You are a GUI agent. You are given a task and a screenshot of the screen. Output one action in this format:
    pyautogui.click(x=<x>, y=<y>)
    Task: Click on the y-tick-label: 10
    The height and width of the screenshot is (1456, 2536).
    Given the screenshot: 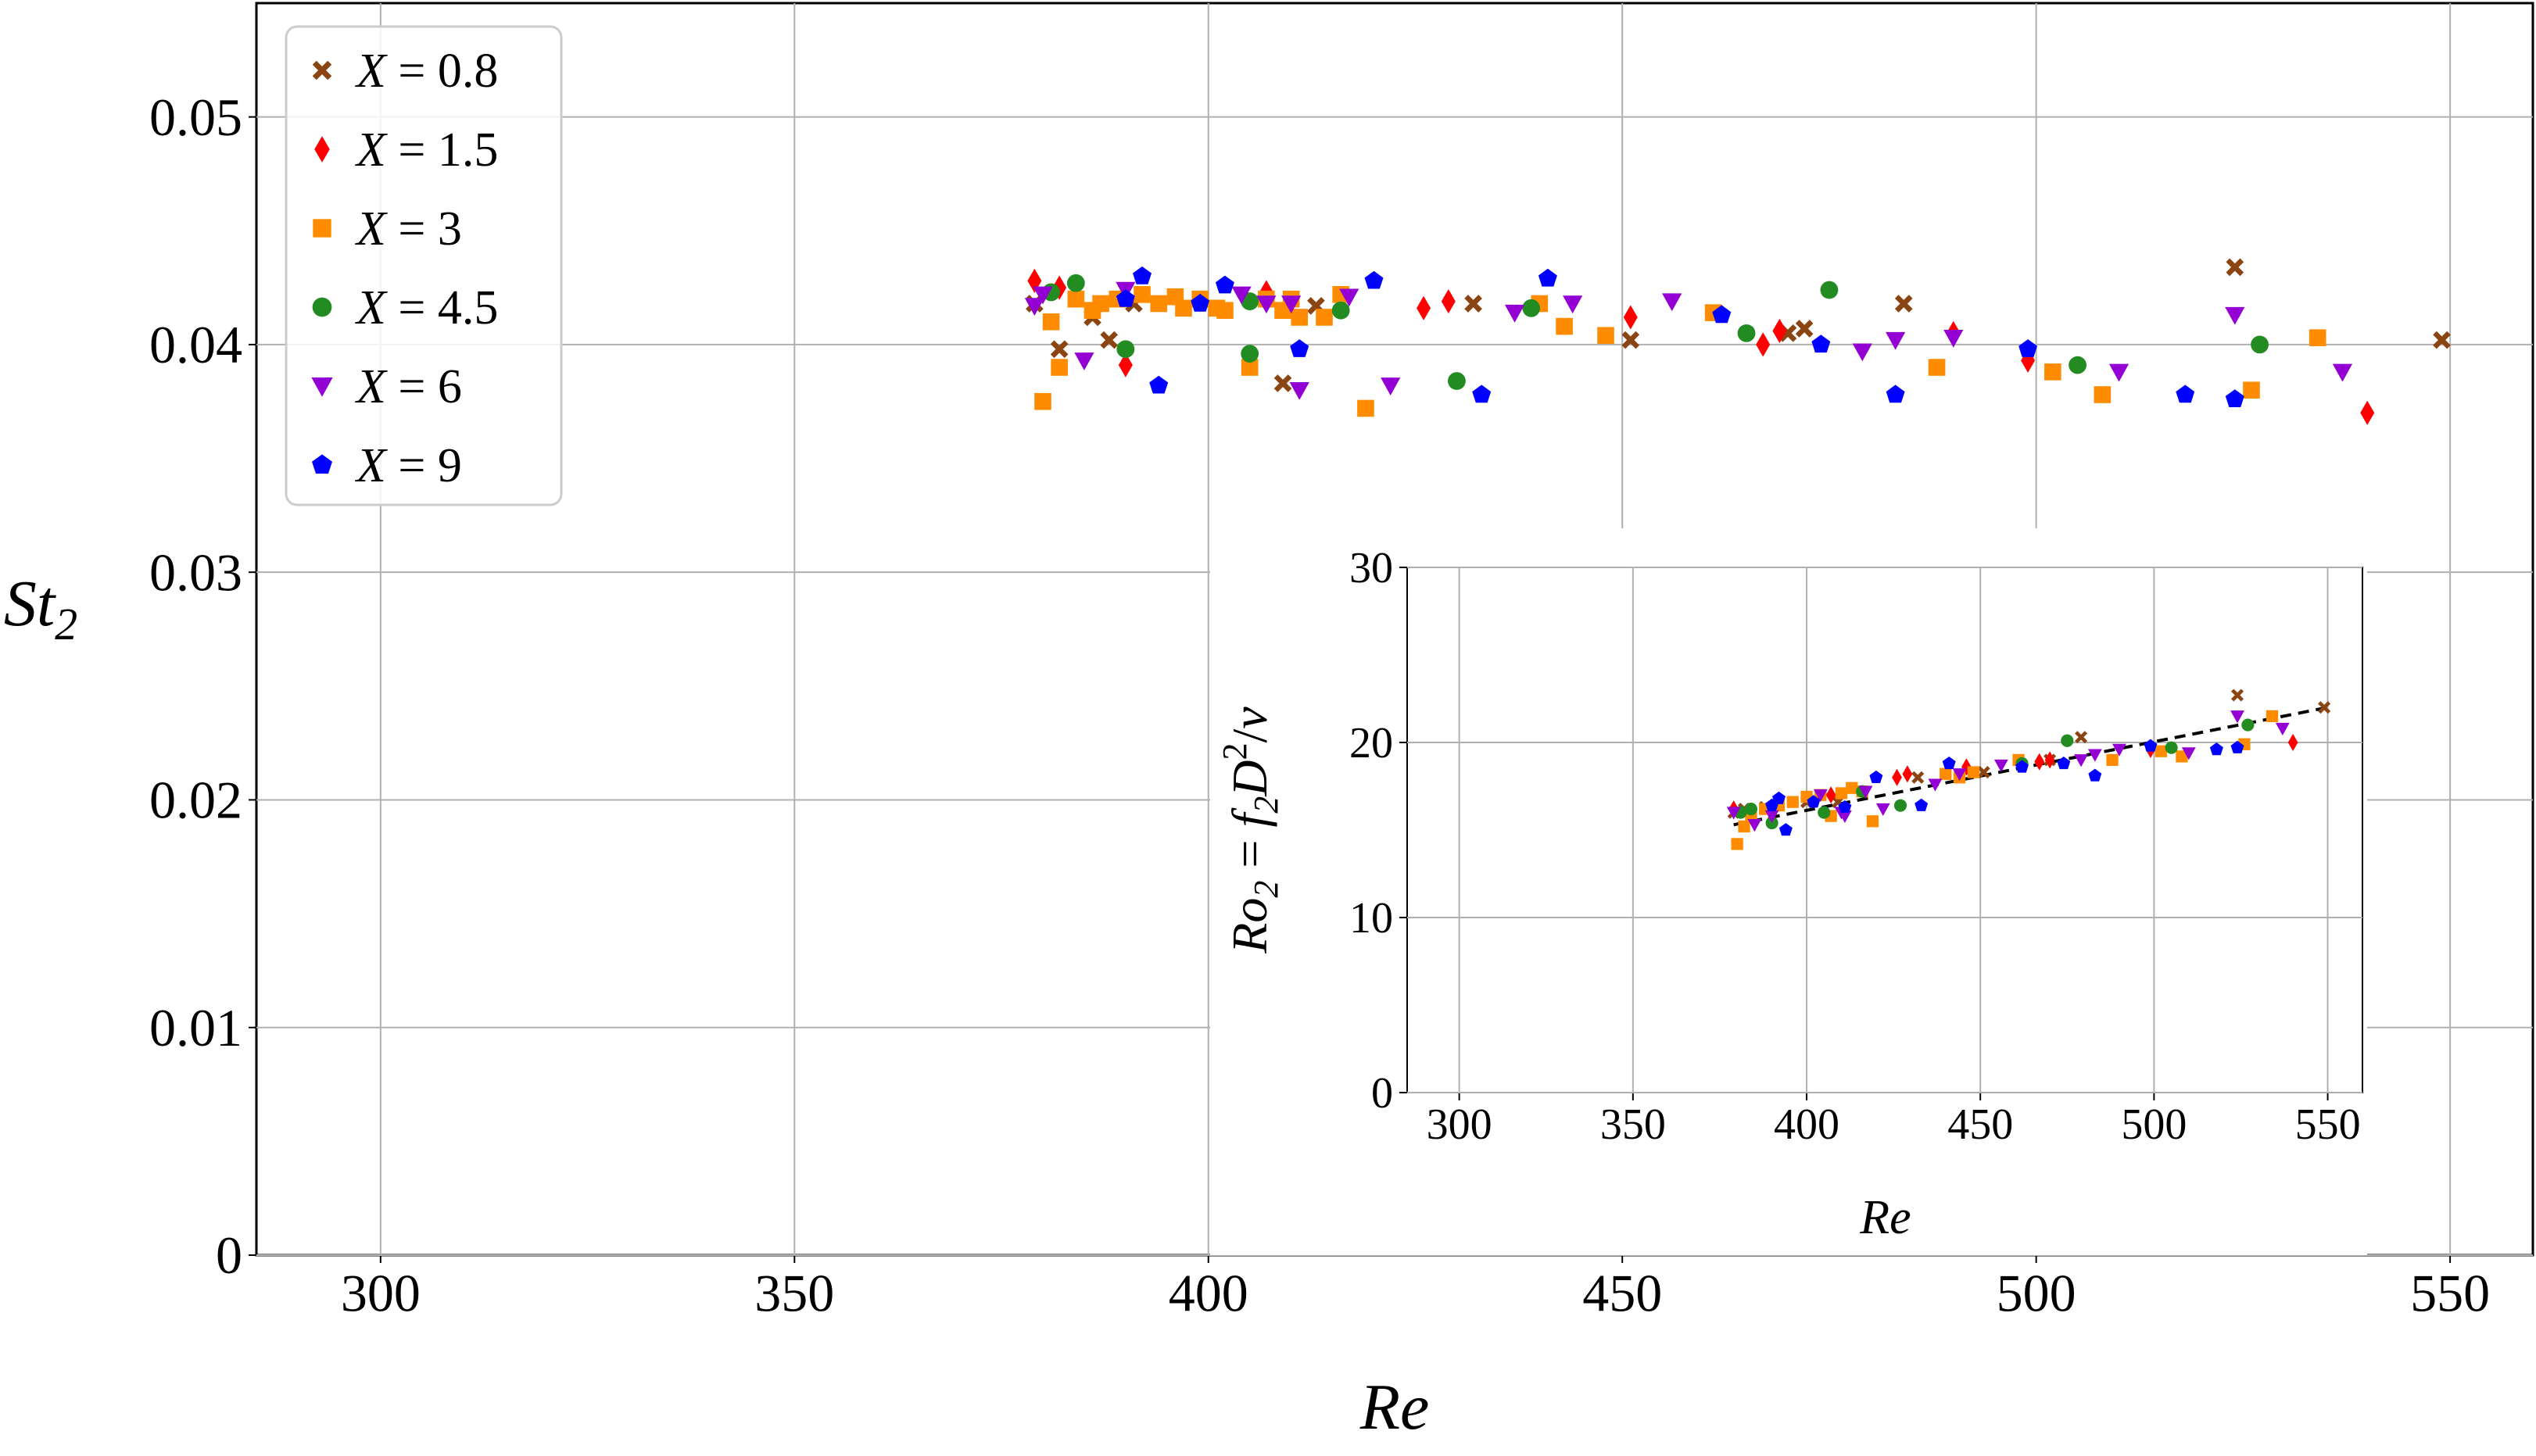 What is the action you would take?
    pyautogui.click(x=1371, y=918)
    